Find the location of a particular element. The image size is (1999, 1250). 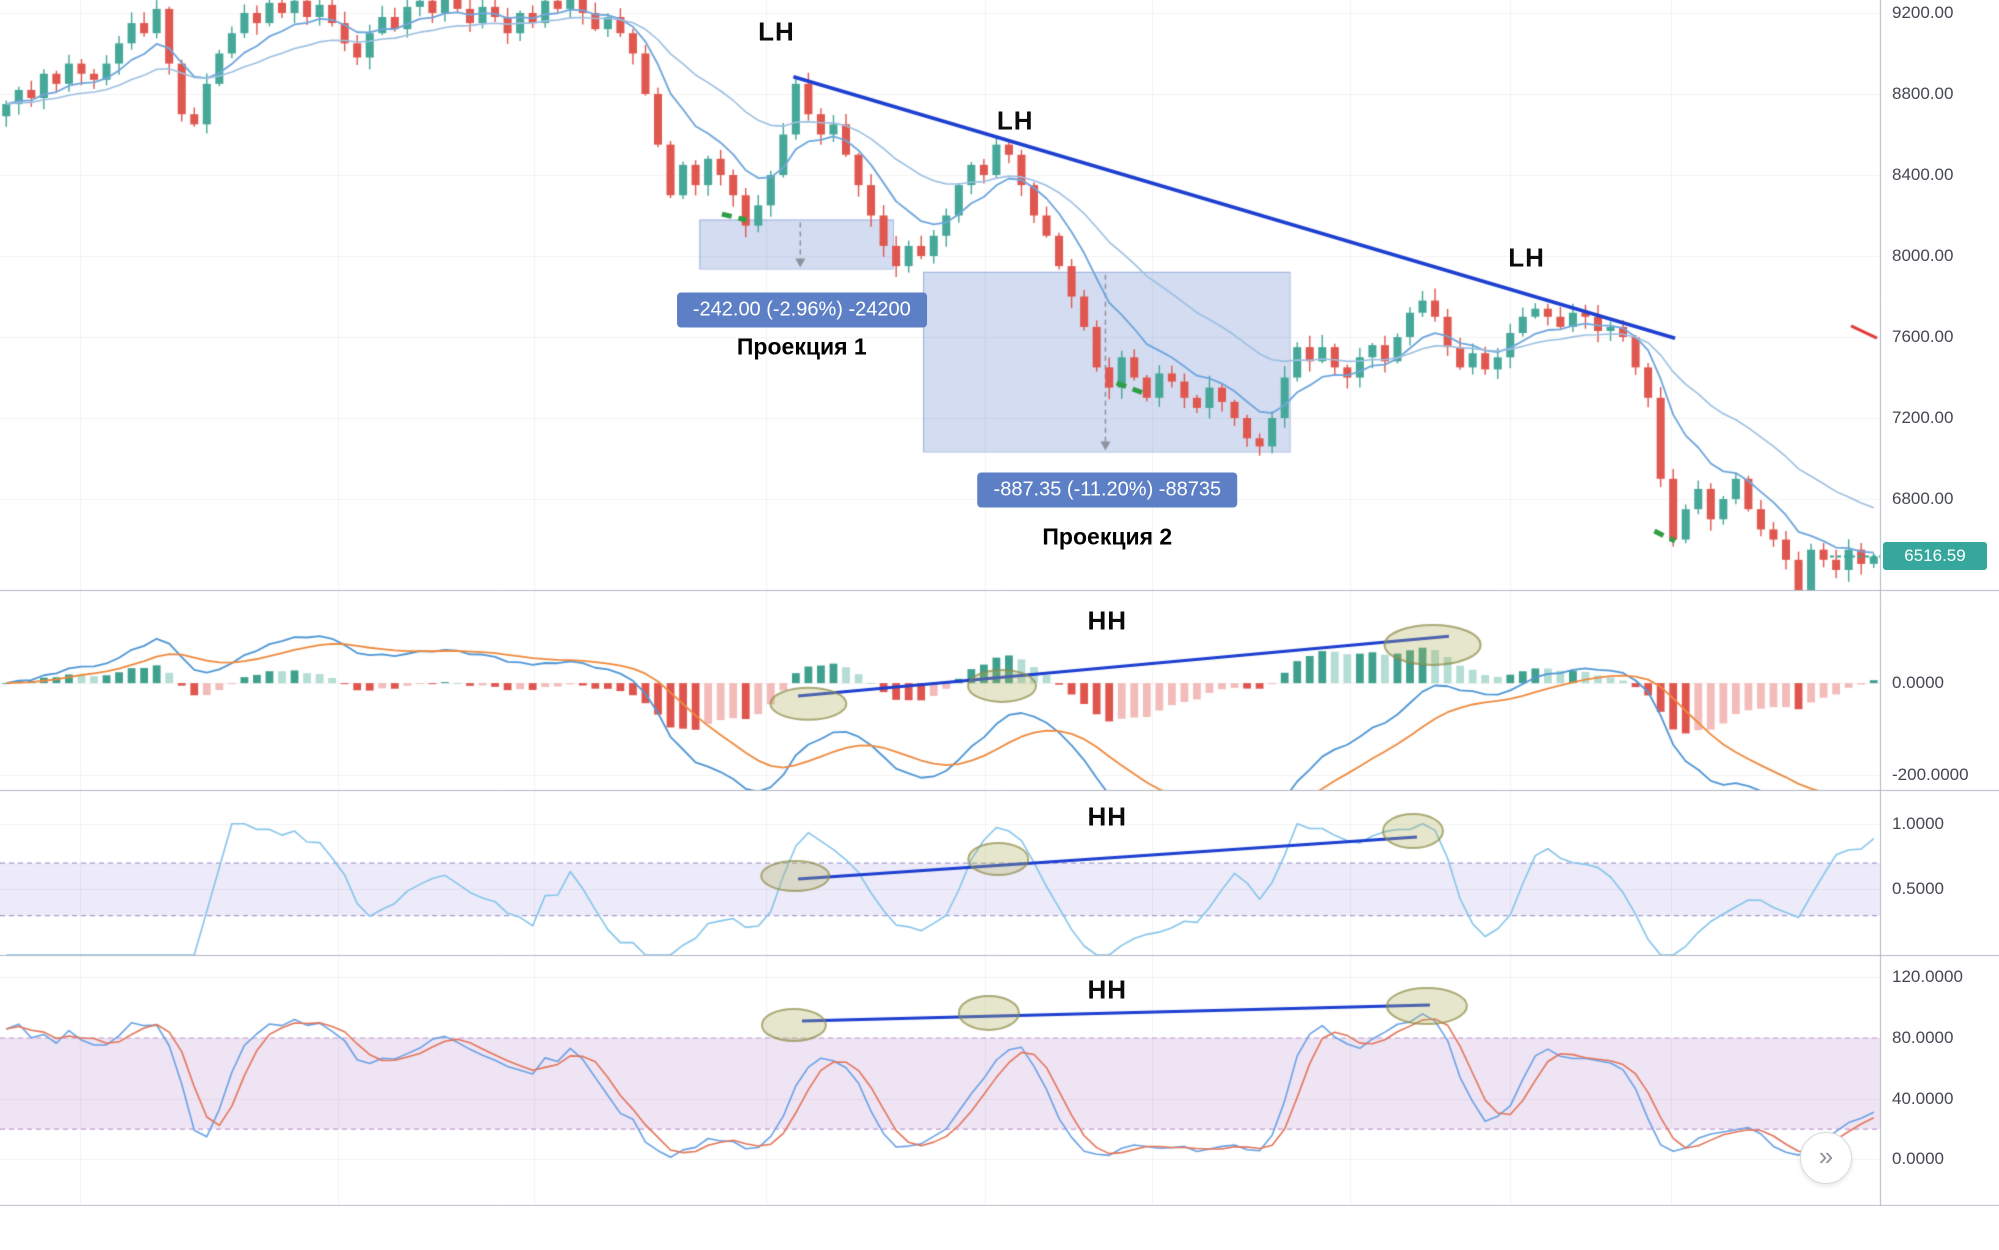

scroll-to-recent-button: » is located at coordinates (1826, 1158).